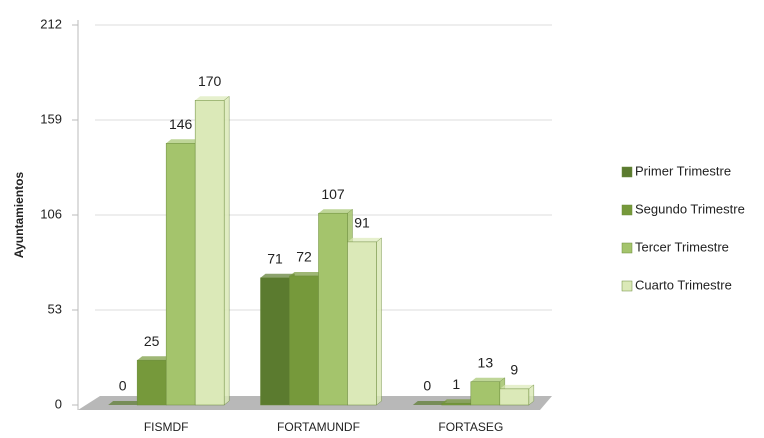 The height and width of the screenshot is (438, 764). I want to click on legend-label: Cuarto Trimestre, so click(683, 284).